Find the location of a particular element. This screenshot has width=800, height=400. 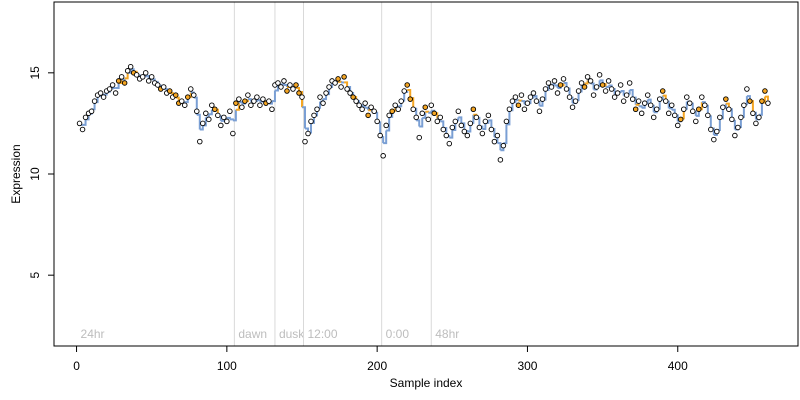

section-label: dusk is located at coordinates (292, 334).